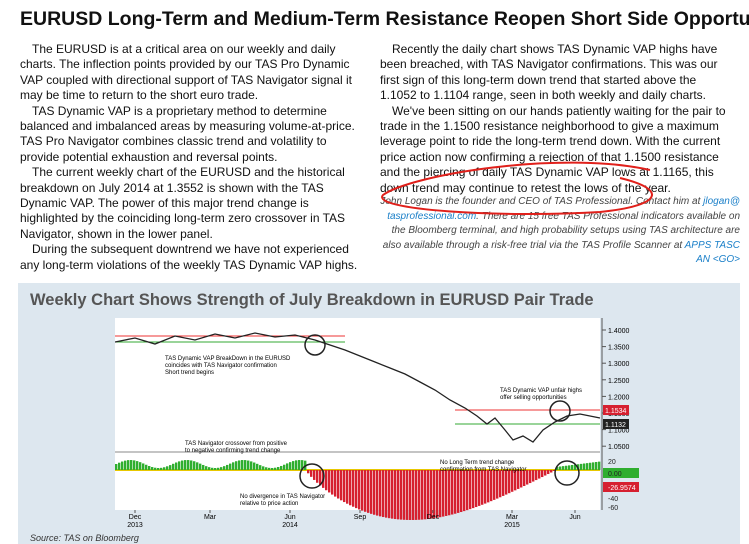 The image size is (749, 544). Describe the element at coordinates (712, 252) in the screenshot. I see `tascan-link: APPS TASCAN <GO>` at that location.